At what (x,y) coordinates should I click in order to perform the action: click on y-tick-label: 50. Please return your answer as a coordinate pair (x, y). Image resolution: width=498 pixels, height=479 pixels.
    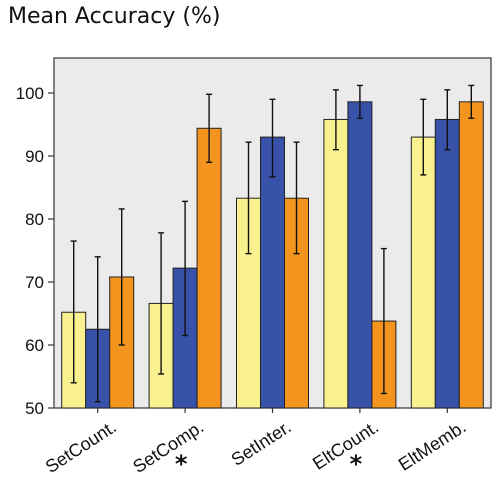
    Looking at the image, I should click on (34, 408).